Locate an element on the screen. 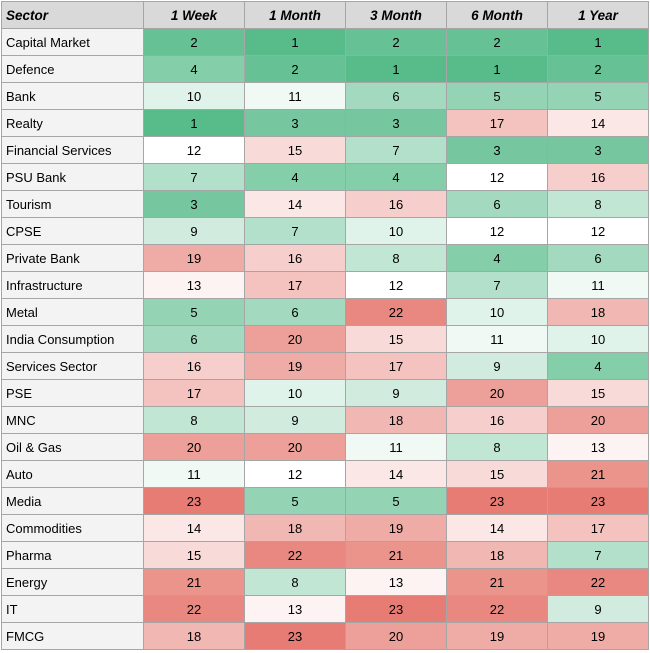 The width and height of the screenshot is (650, 653). rank-cell-3-month: 13 is located at coordinates (396, 582).